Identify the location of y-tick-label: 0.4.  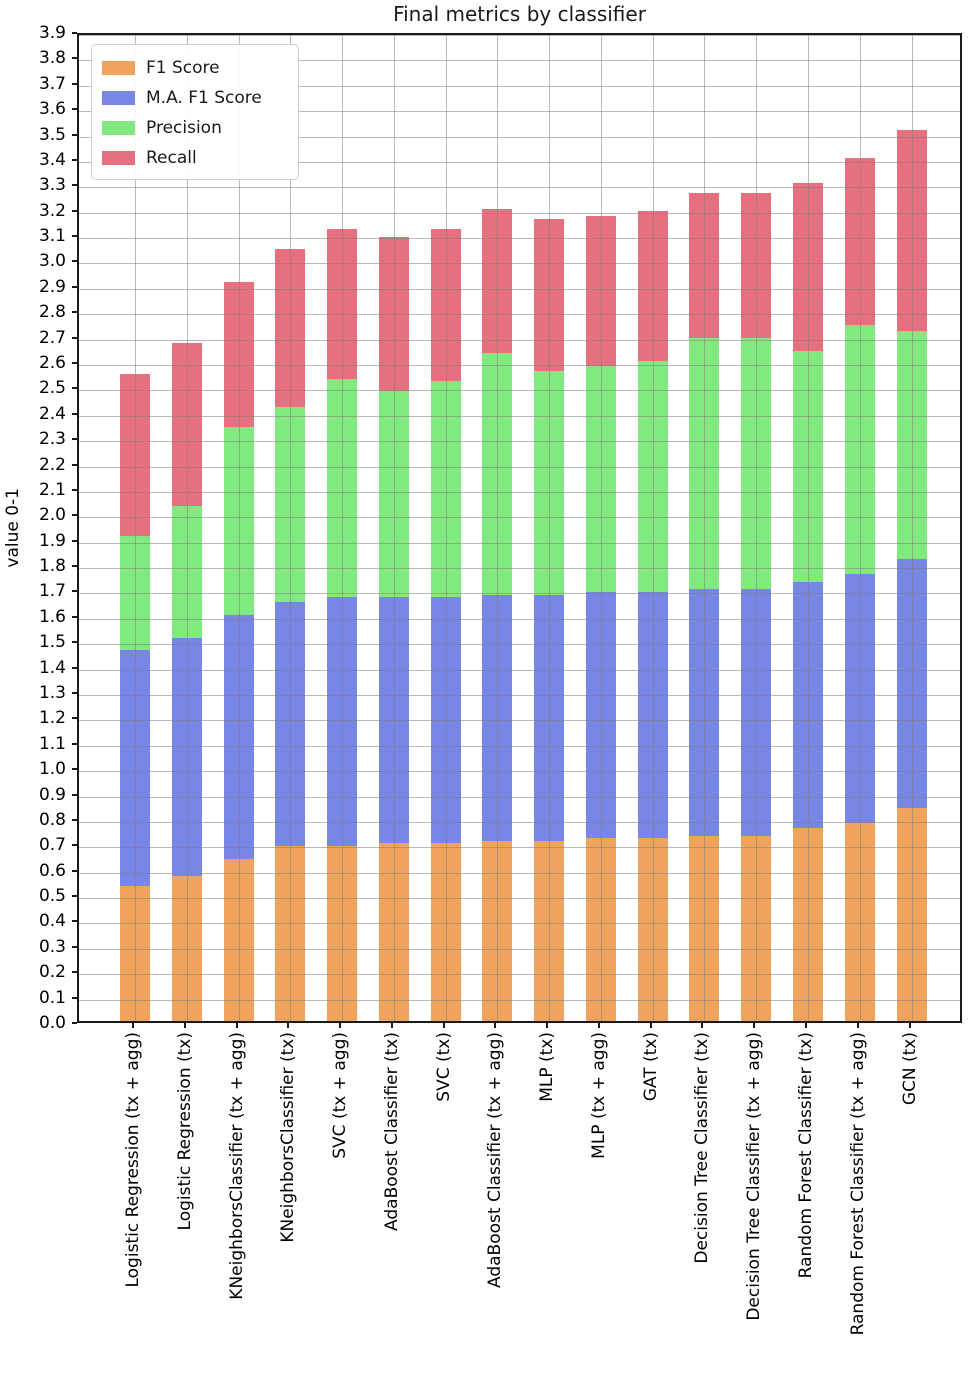
(52, 921).